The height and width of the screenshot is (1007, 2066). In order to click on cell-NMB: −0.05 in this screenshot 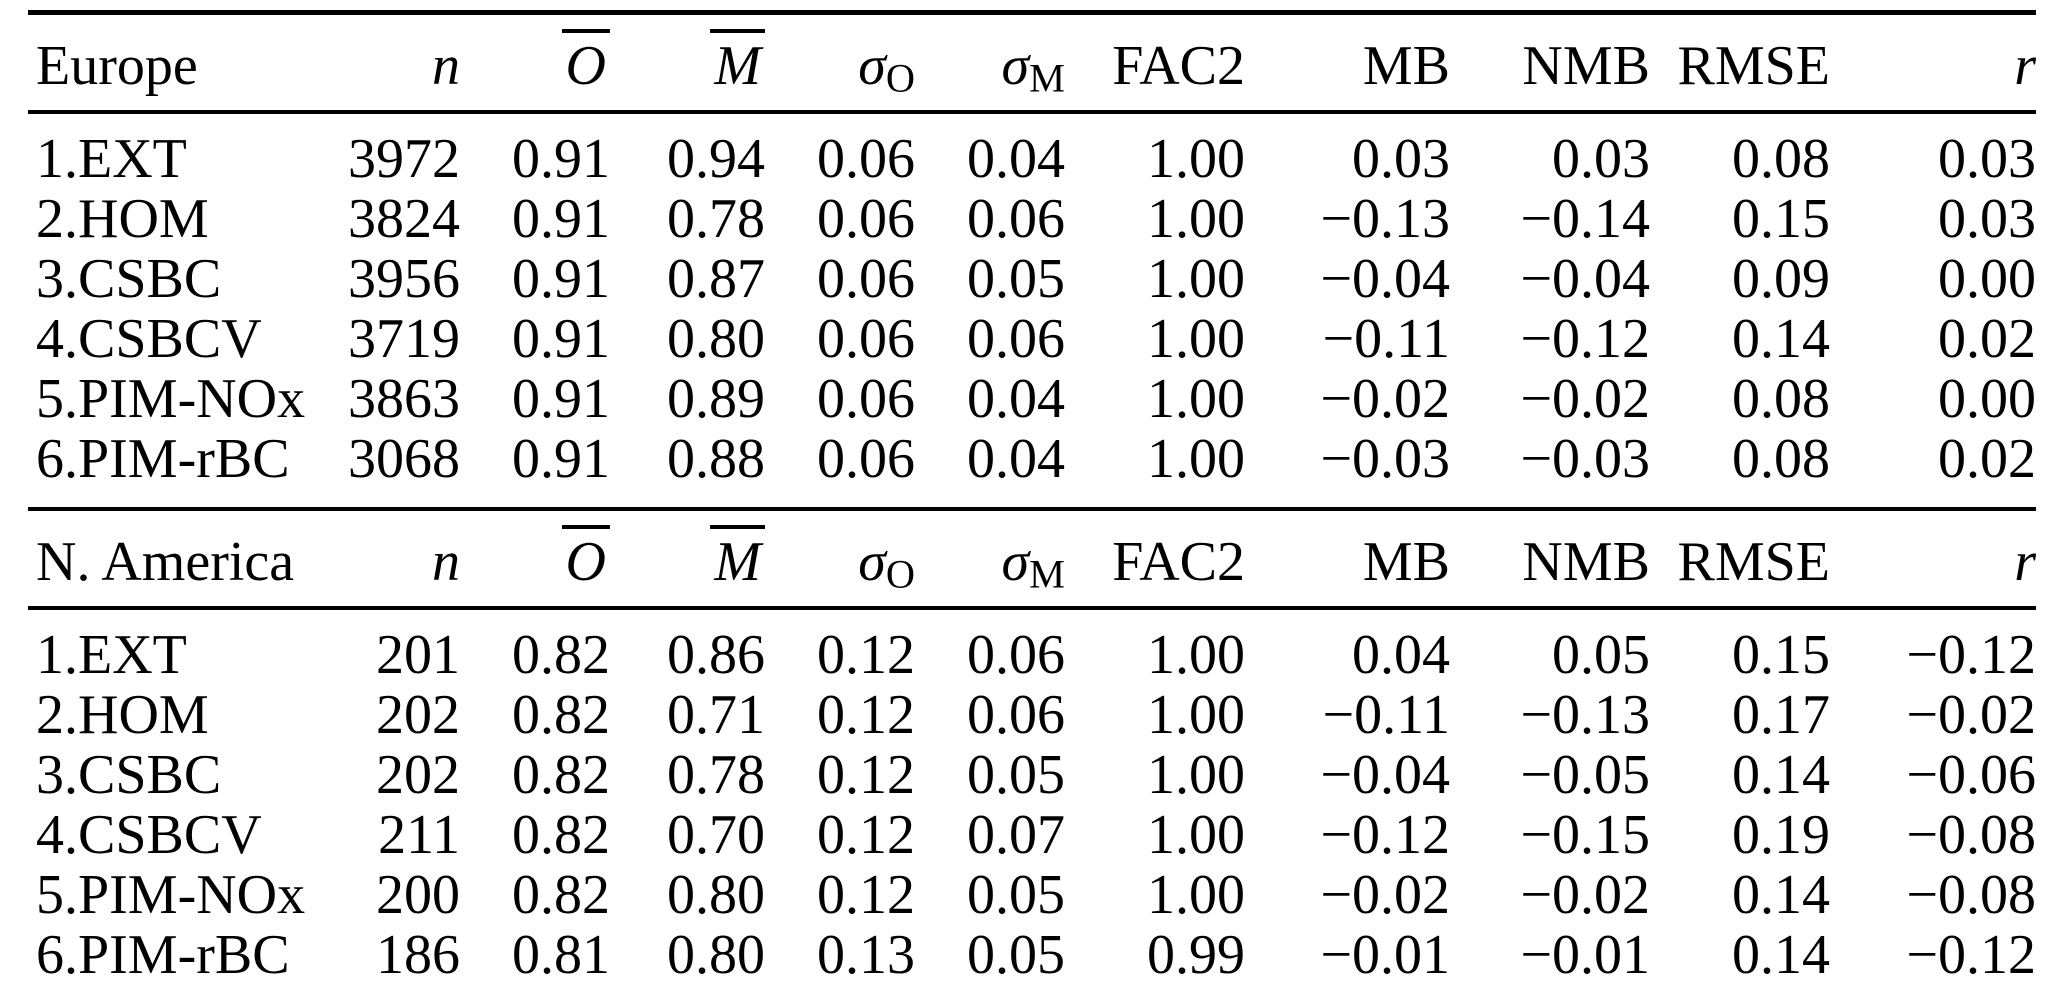, I will do `click(1585, 775)`.